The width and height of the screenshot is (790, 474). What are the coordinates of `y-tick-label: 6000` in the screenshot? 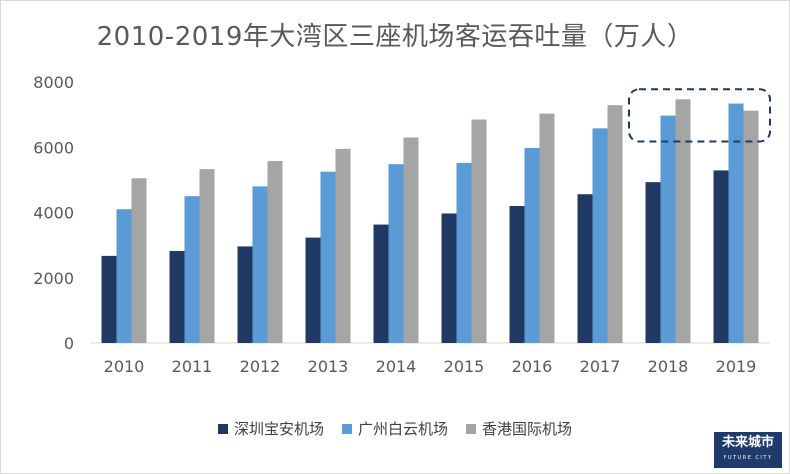 It's located at (53, 147).